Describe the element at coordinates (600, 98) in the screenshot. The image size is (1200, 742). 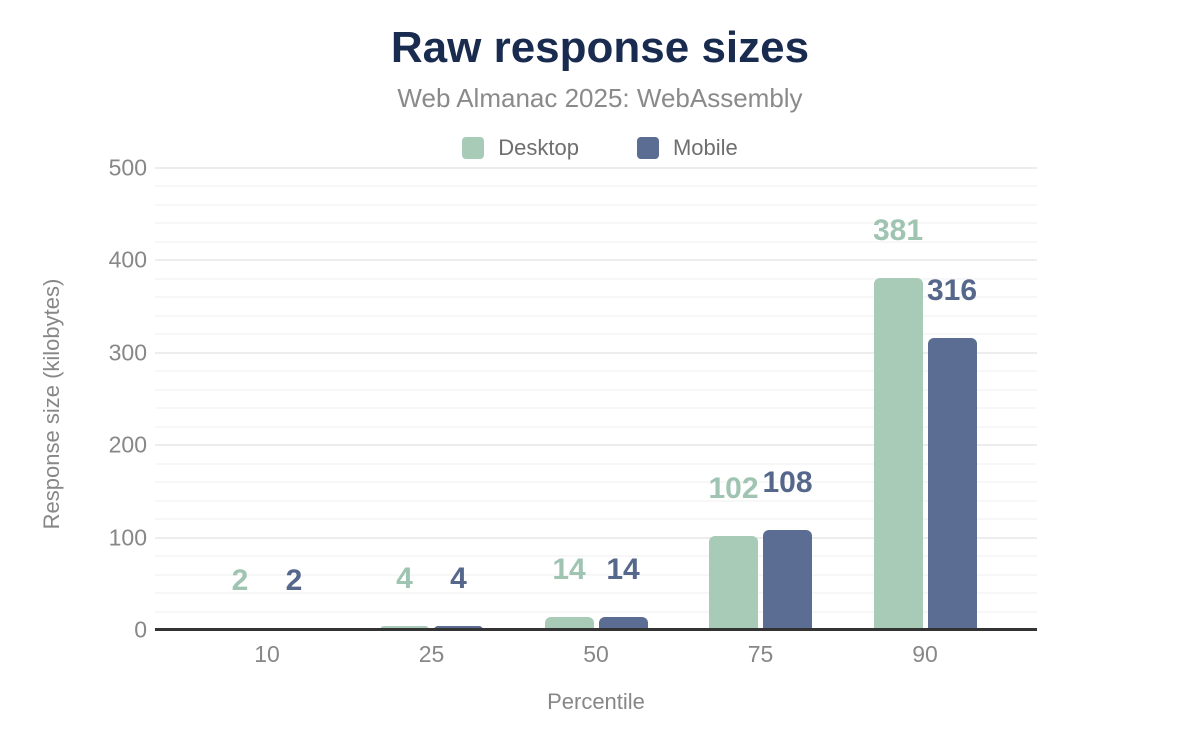
I see `chart-subtitle: Web Almanac 2025: WebAssembly` at that location.